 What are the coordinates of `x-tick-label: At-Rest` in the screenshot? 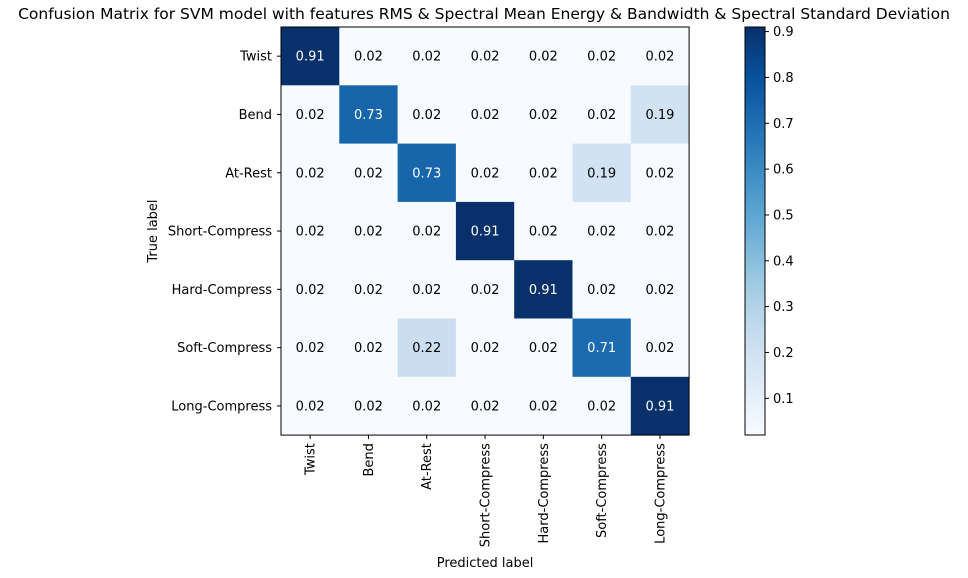 It's located at (427, 466).